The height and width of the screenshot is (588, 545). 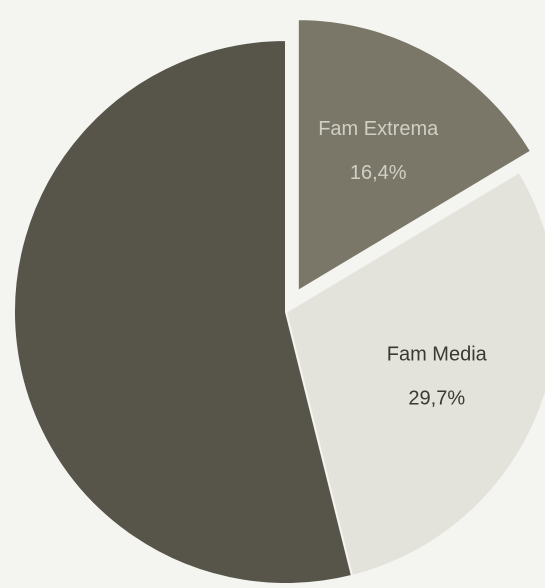 What do you see at coordinates (436, 398) in the screenshot?
I see `slice-value-fam-media: 29,7%` at bounding box center [436, 398].